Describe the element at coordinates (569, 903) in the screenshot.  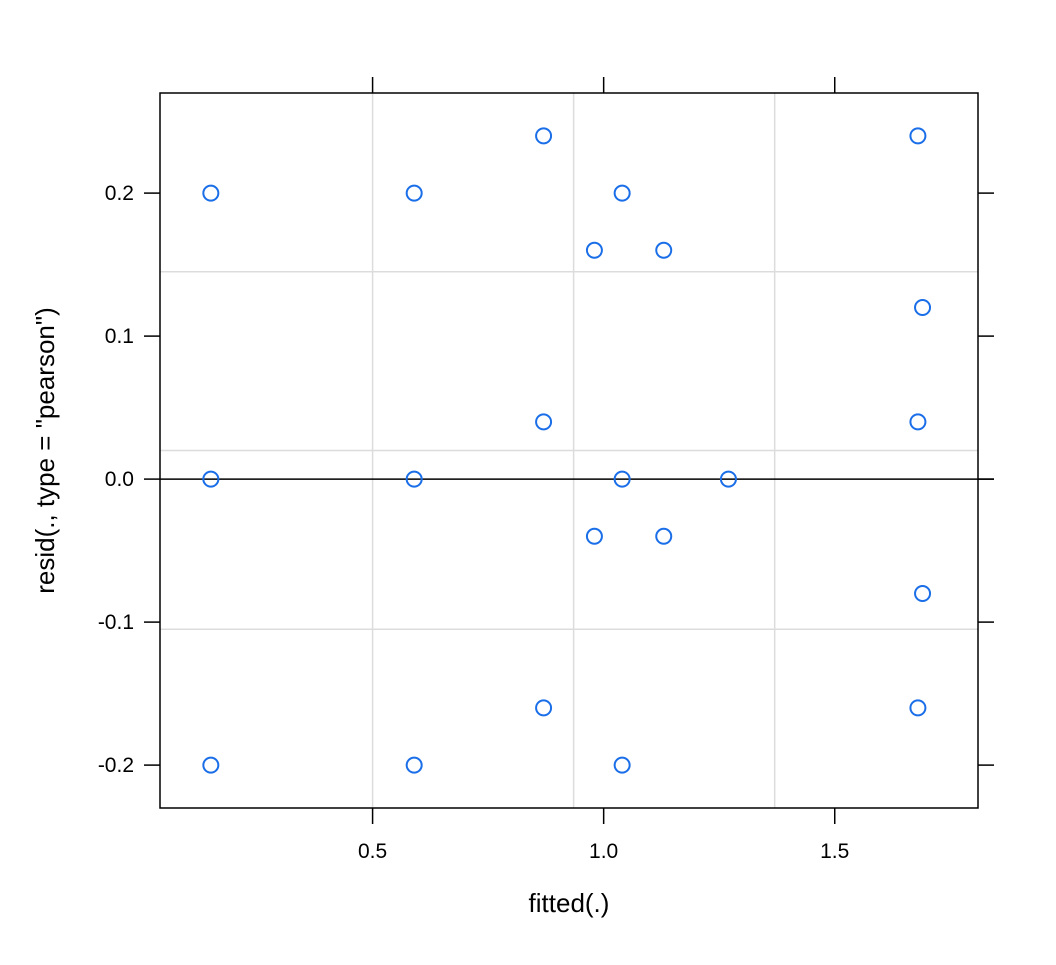
I see `x-axis-title: fitted(.)` at that location.